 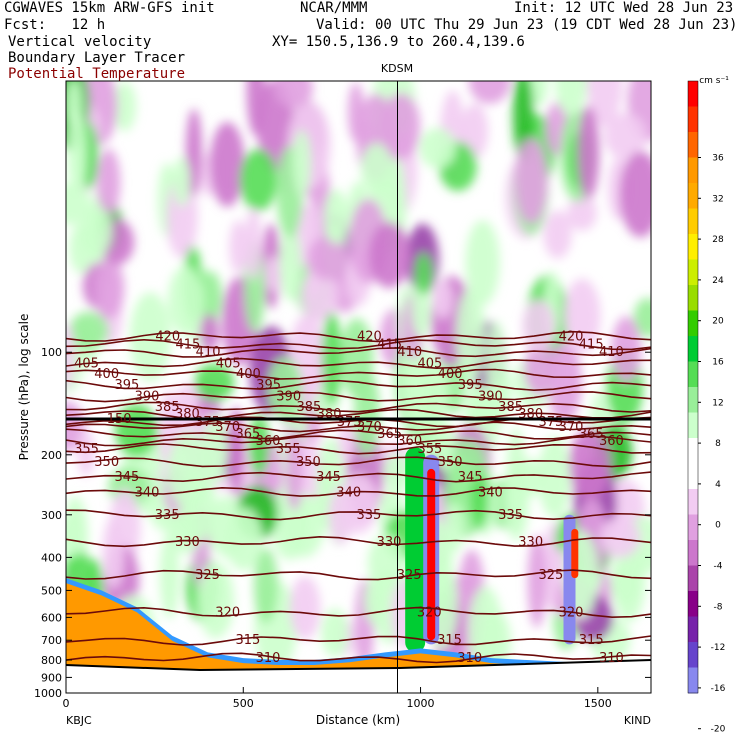 I want to click on y-tick-label: 800, so click(x=51, y=660).